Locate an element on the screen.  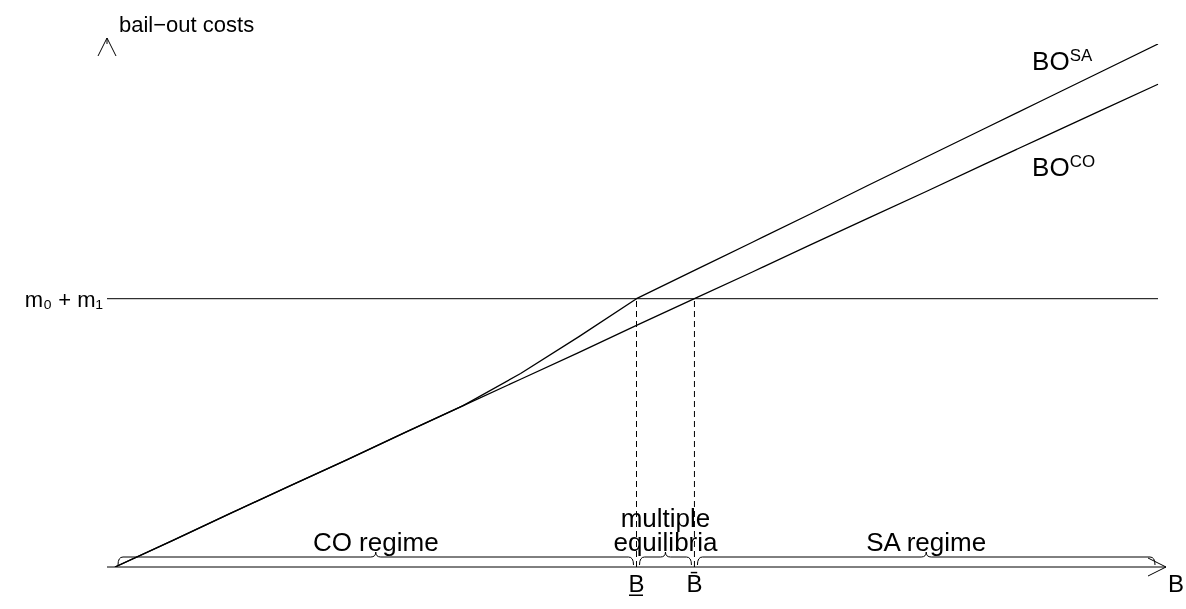
series-label: BO$^{SA}$ is located at coordinates (1062, 61).